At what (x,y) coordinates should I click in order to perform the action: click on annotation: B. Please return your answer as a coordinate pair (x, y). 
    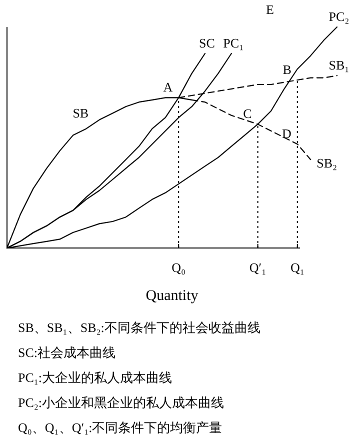
    Looking at the image, I should click on (287, 70).